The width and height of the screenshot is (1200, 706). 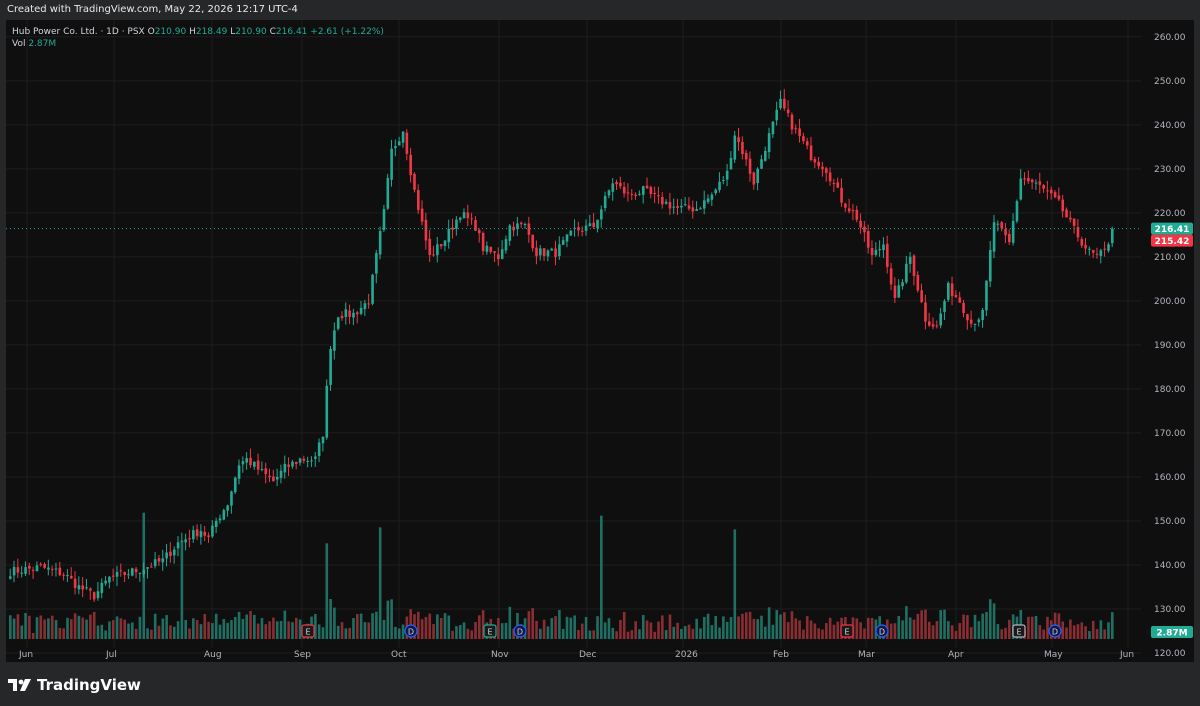 What do you see at coordinates (78, 32) in the screenshot?
I see `symbol-name: Hub Power Co. Ltd. · 1D · PSX` at bounding box center [78, 32].